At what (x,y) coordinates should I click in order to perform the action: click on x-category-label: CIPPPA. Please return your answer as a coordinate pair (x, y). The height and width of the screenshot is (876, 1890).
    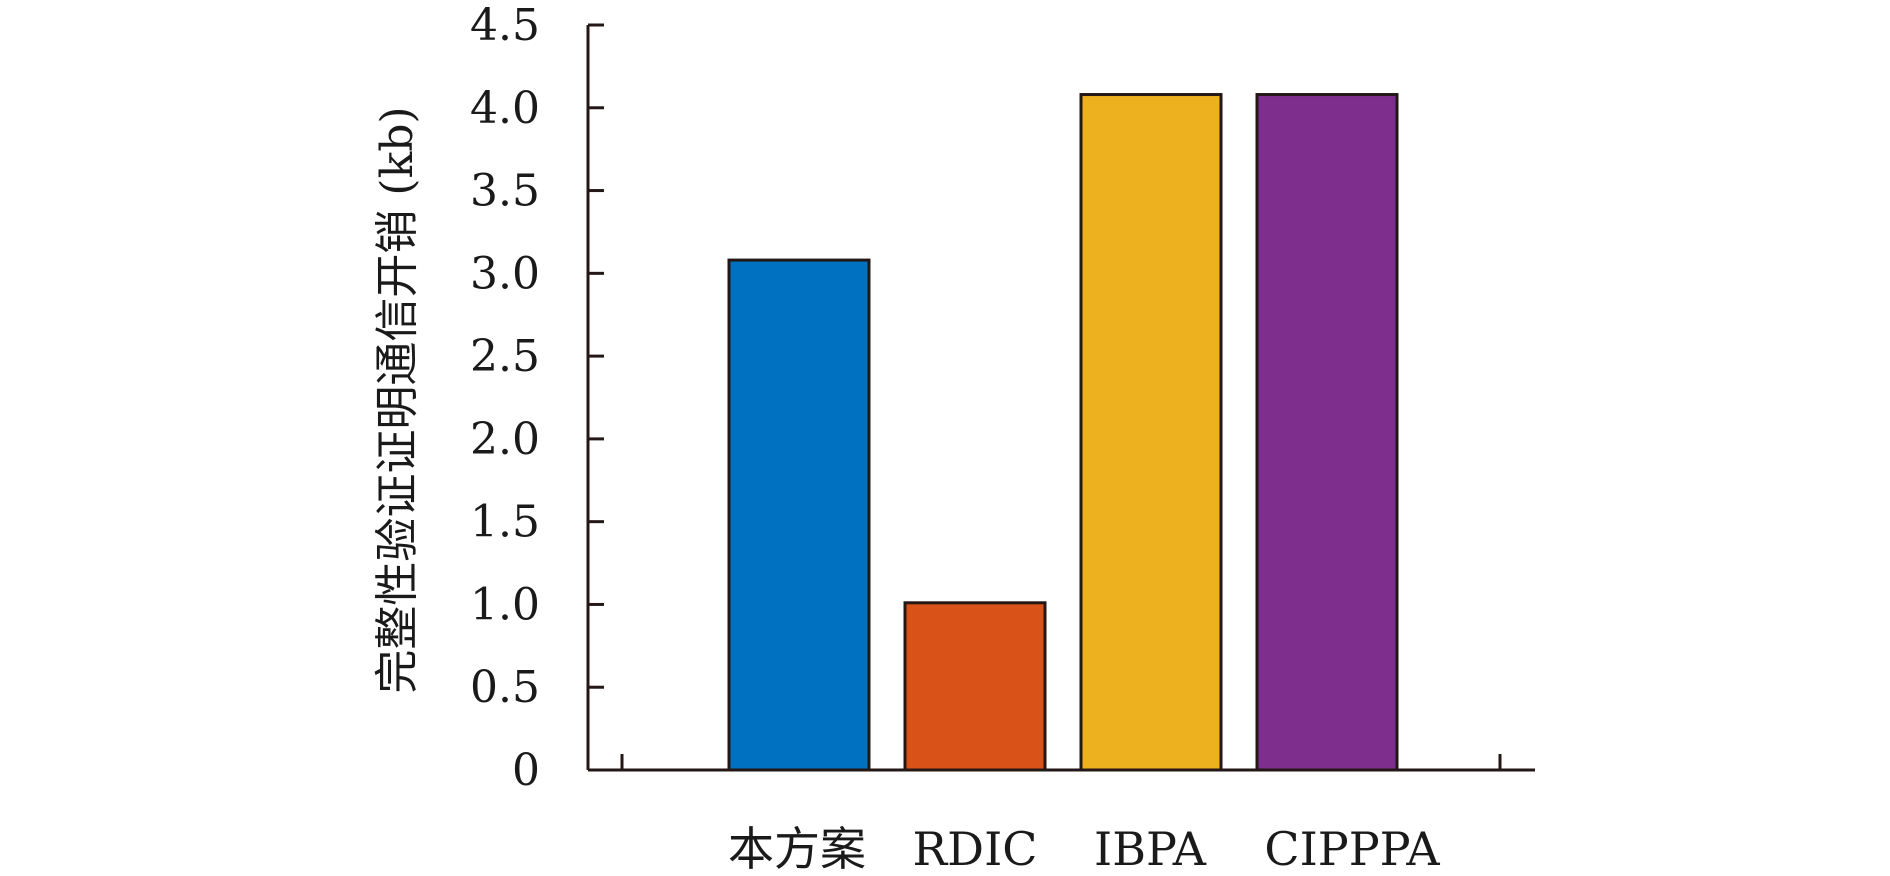
    Looking at the image, I should click on (1352, 849).